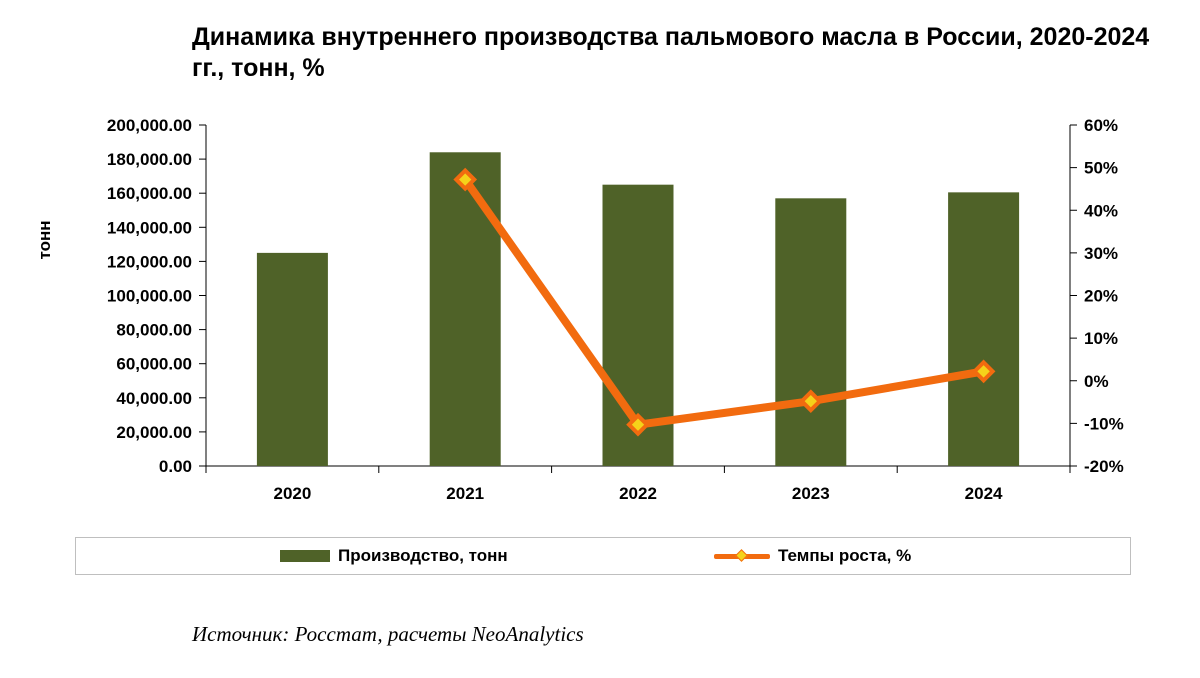  I want to click on y-tick-label: 0.00, so click(175, 466).